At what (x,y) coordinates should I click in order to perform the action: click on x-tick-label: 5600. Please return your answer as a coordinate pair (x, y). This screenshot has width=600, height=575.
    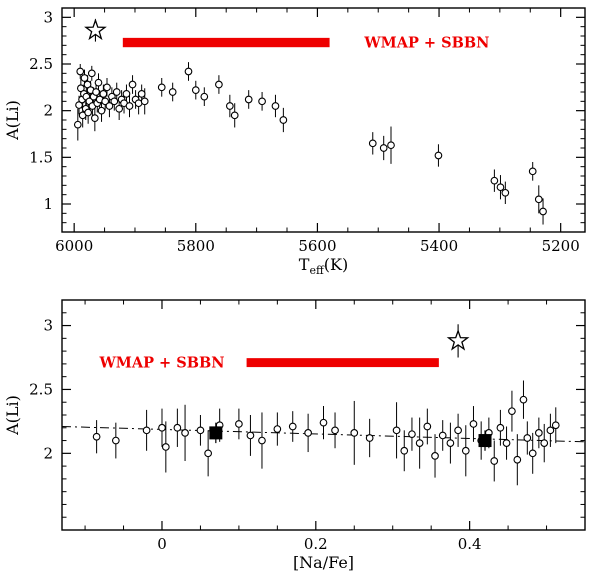
    Looking at the image, I should click on (317, 246).